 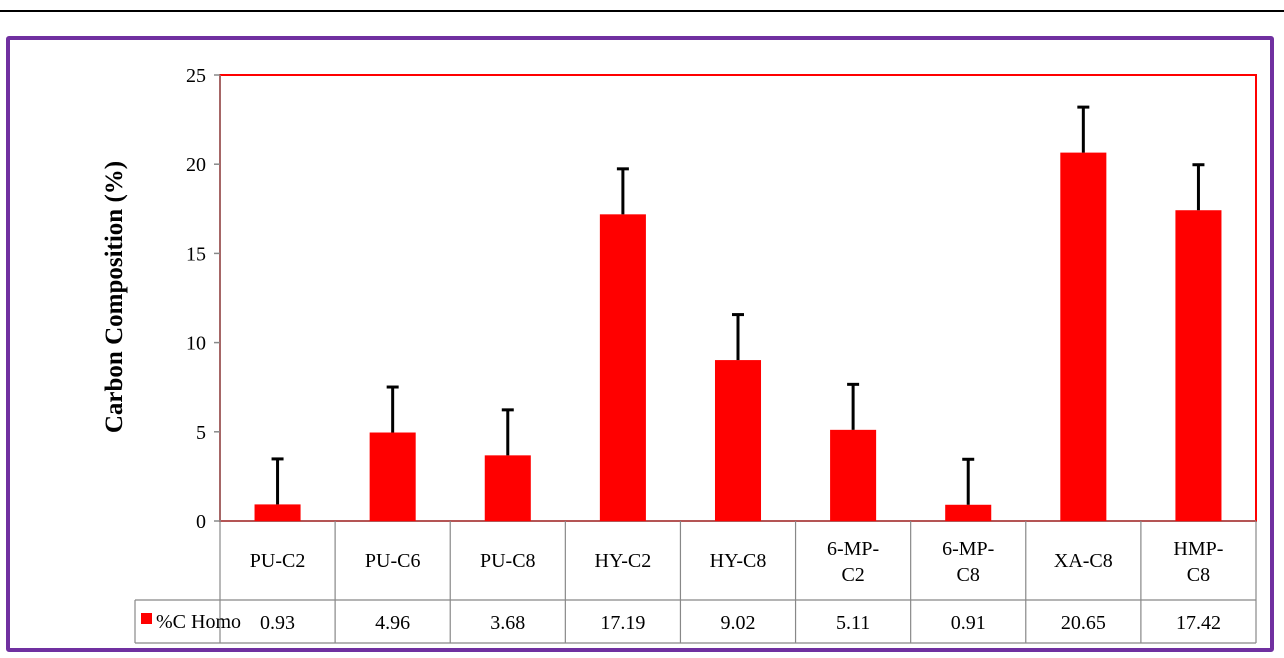 I want to click on x-category-label: HY-C8, so click(x=738, y=561).